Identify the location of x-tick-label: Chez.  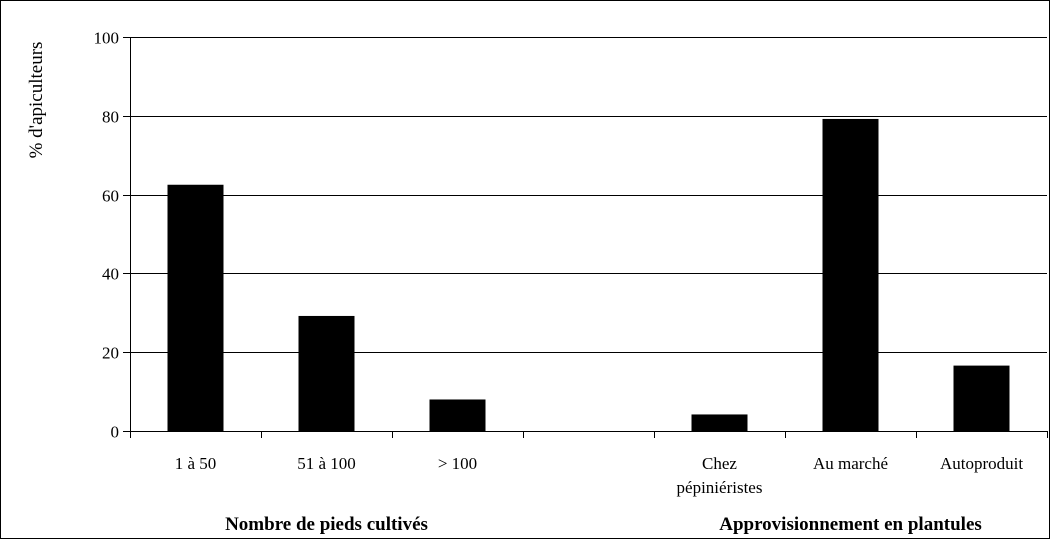
(719, 463).